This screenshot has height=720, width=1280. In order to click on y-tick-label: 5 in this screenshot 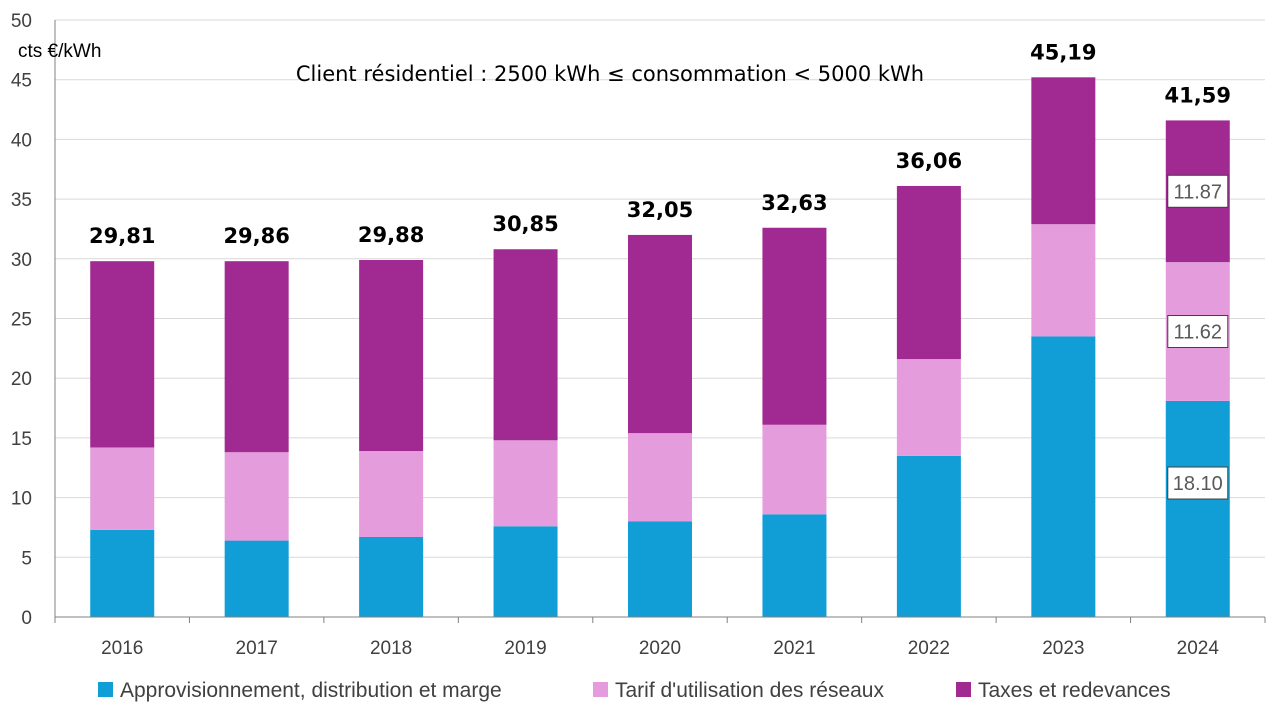, I will do `click(26, 558)`.